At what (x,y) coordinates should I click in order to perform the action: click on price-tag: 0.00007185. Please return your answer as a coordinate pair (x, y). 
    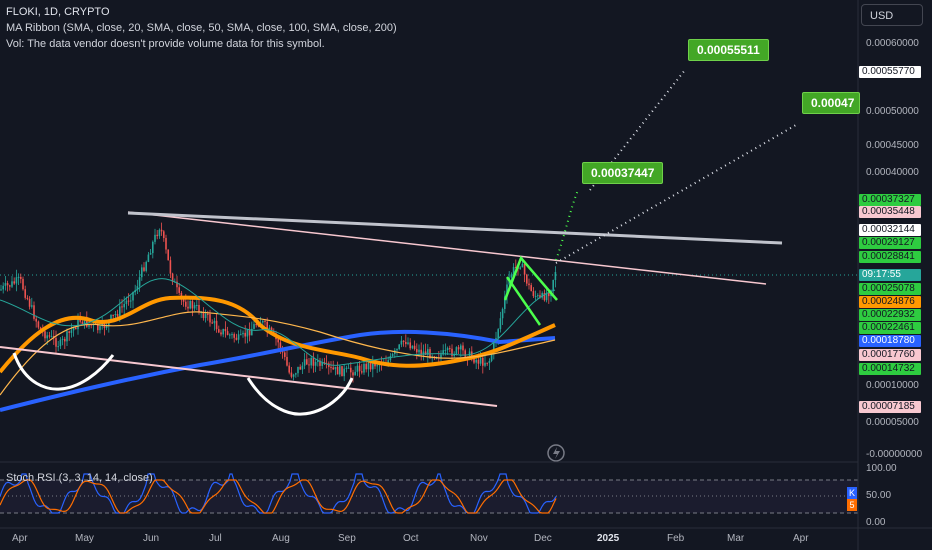
    Looking at the image, I should click on (890, 407).